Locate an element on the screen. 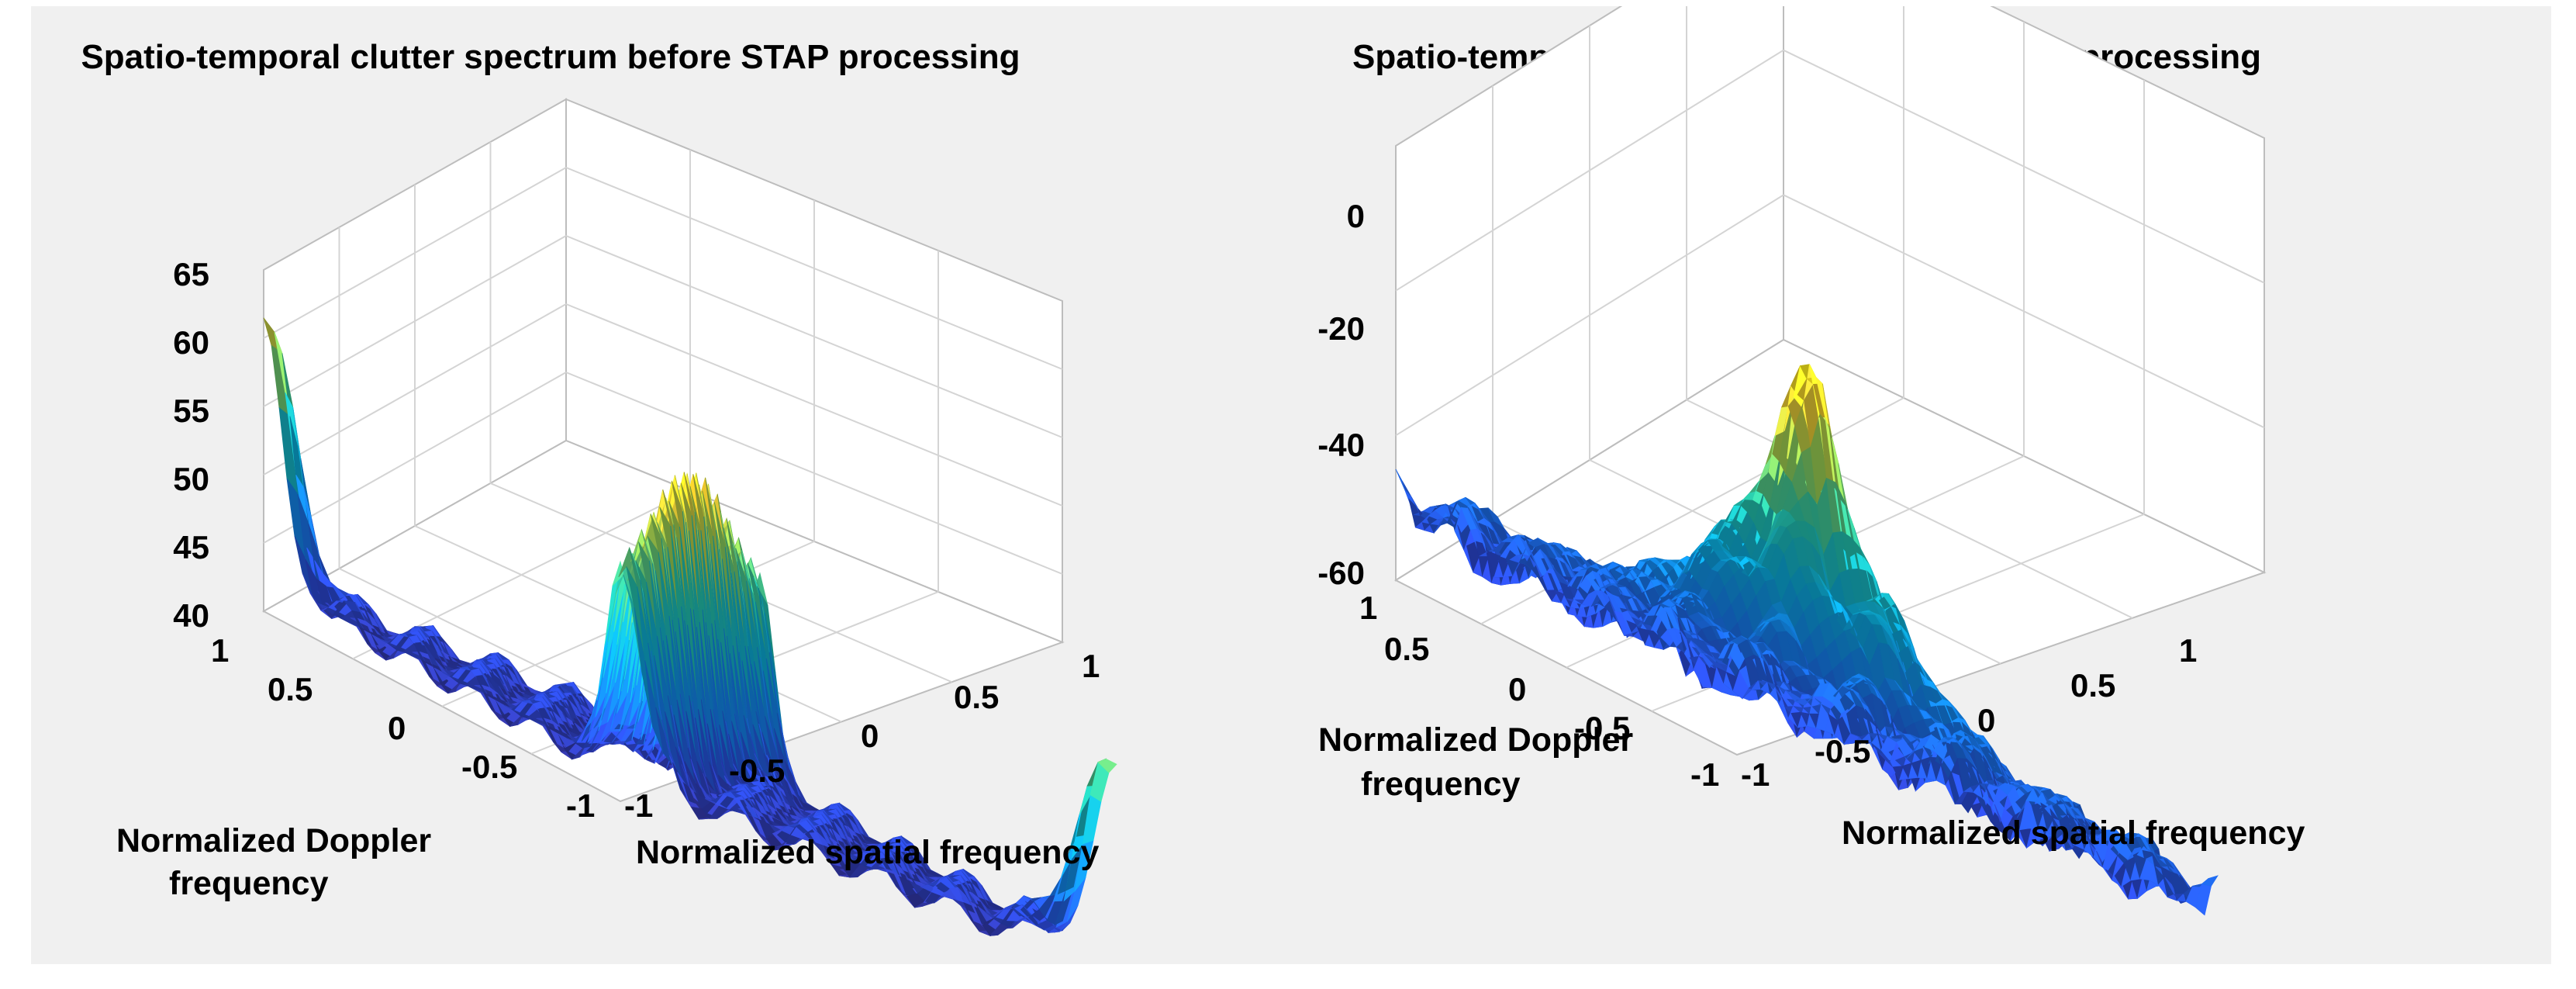 Image resolution: width=2576 pixels, height=989 pixels. chart2-doppler-label-line2: frequency is located at coordinates (1441, 784).